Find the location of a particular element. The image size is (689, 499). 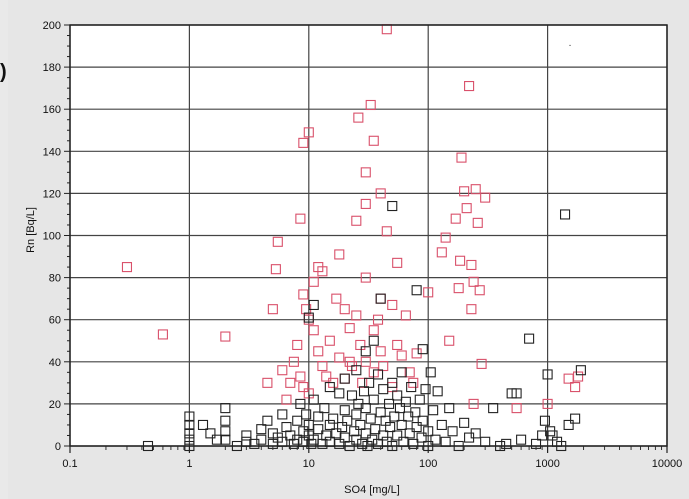

x-tick-label: 1 is located at coordinates (189, 464).